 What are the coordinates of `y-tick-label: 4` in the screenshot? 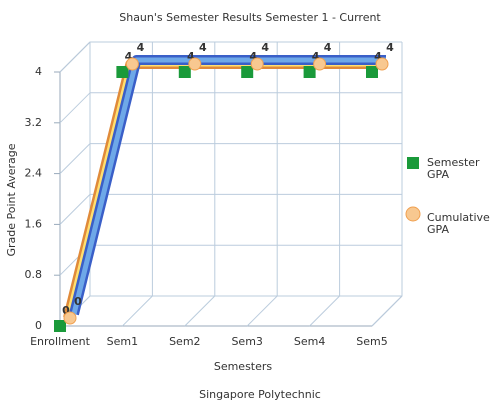 It's located at (38, 71).